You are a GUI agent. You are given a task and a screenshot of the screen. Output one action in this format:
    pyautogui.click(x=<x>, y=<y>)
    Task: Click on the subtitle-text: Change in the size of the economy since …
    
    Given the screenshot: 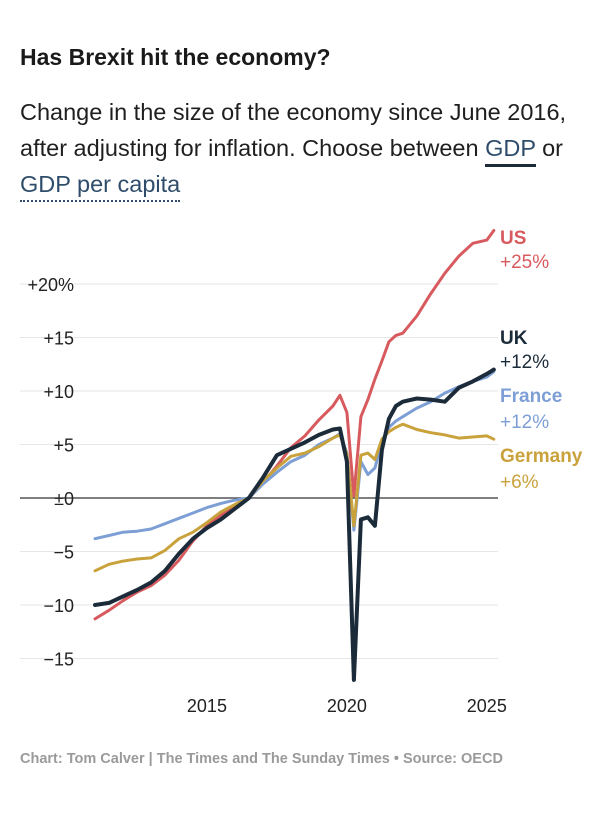 What is the action you would take?
    pyautogui.click(x=293, y=130)
    